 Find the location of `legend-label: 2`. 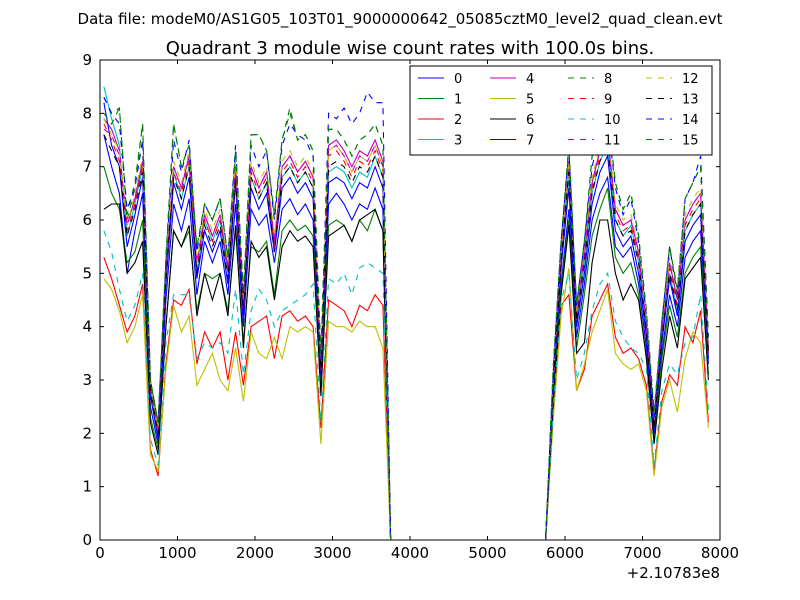

legend-label: 2 is located at coordinates (458, 120).